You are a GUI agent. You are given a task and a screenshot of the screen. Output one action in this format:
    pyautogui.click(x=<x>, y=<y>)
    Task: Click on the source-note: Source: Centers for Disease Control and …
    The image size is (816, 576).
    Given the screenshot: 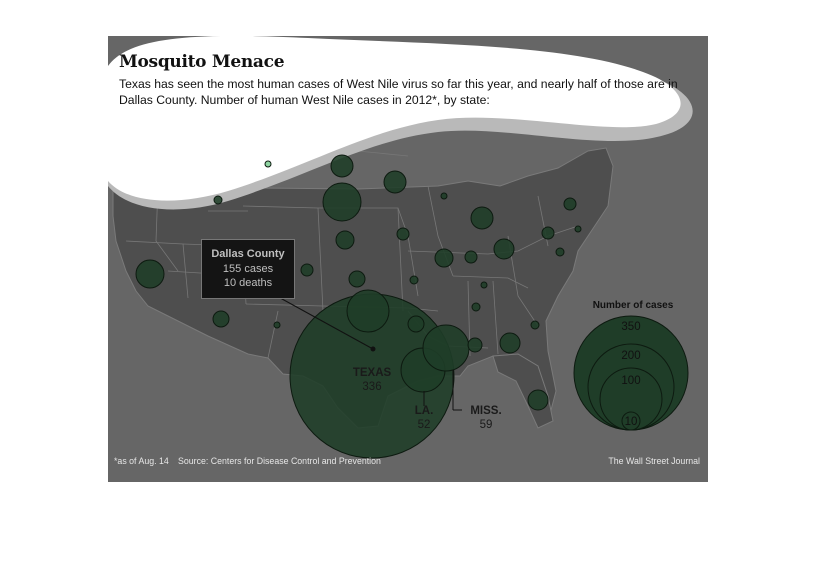 What is the action you would take?
    pyautogui.click(x=279, y=461)
    